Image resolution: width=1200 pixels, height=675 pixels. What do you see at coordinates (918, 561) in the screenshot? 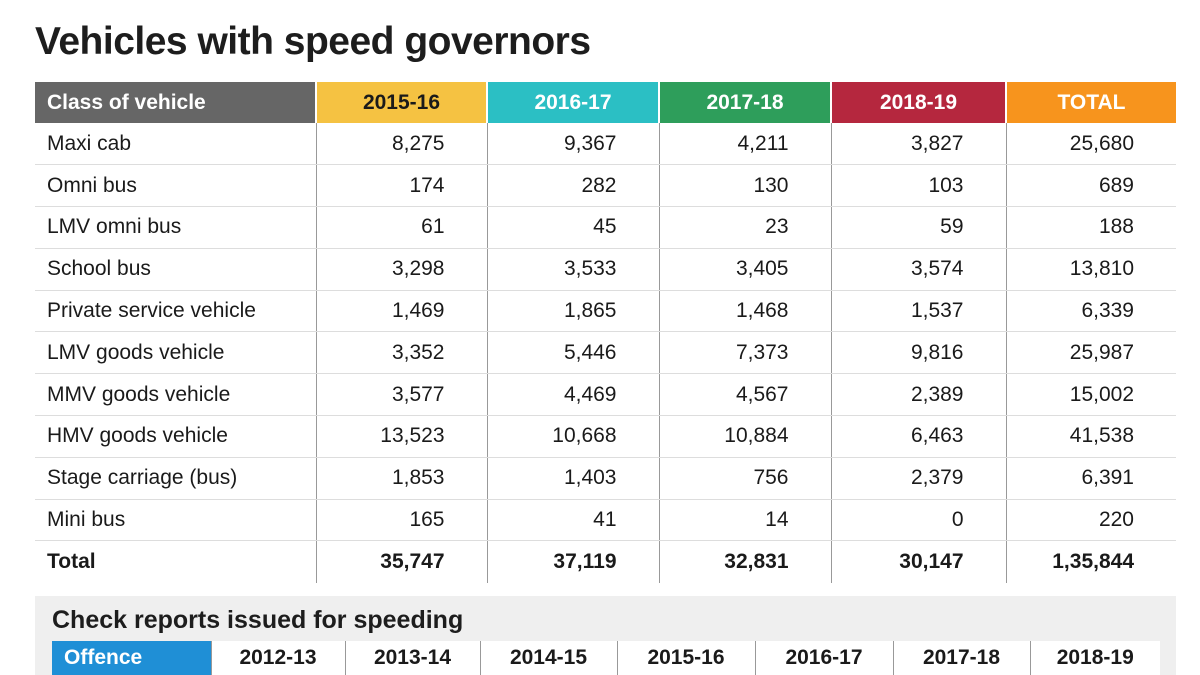
I see `cell: 30,147` at bounding box center [918, 561].